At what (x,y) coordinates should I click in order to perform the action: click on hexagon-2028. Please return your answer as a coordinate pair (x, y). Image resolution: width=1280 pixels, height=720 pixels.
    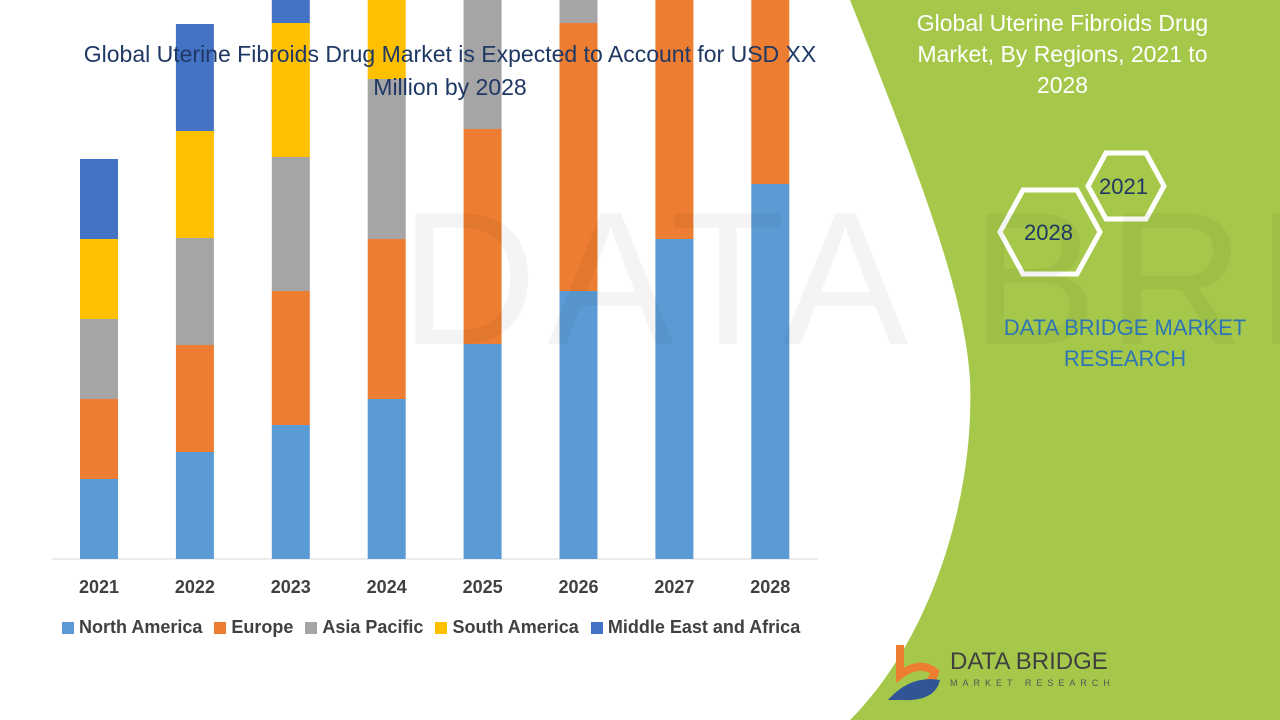
    Looking at the image, I should click on (1050, 232).